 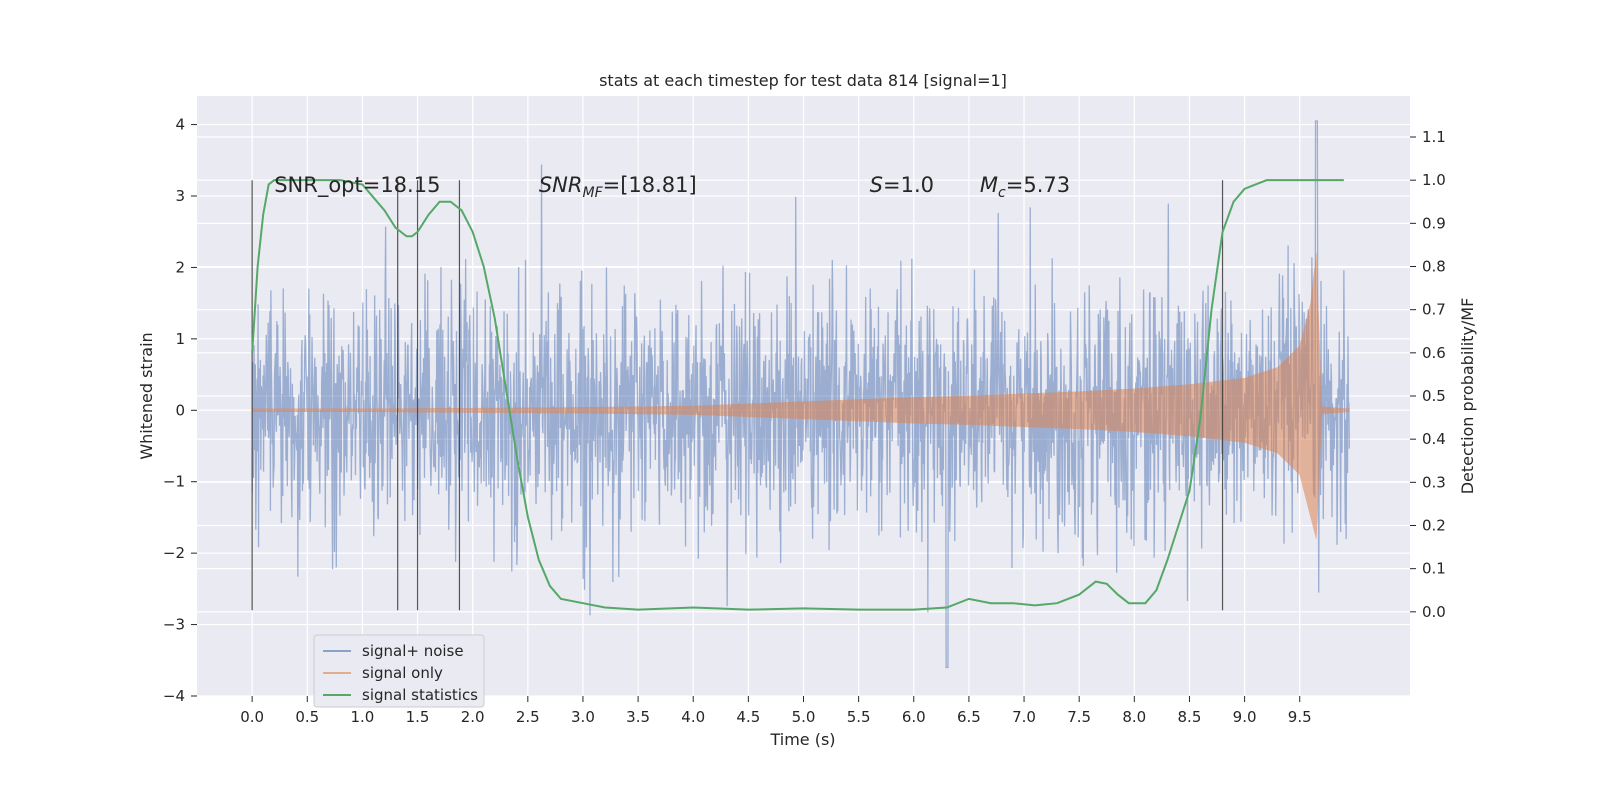 I want to click on left-y-tick-label: 4, so click(x=180, y=125).